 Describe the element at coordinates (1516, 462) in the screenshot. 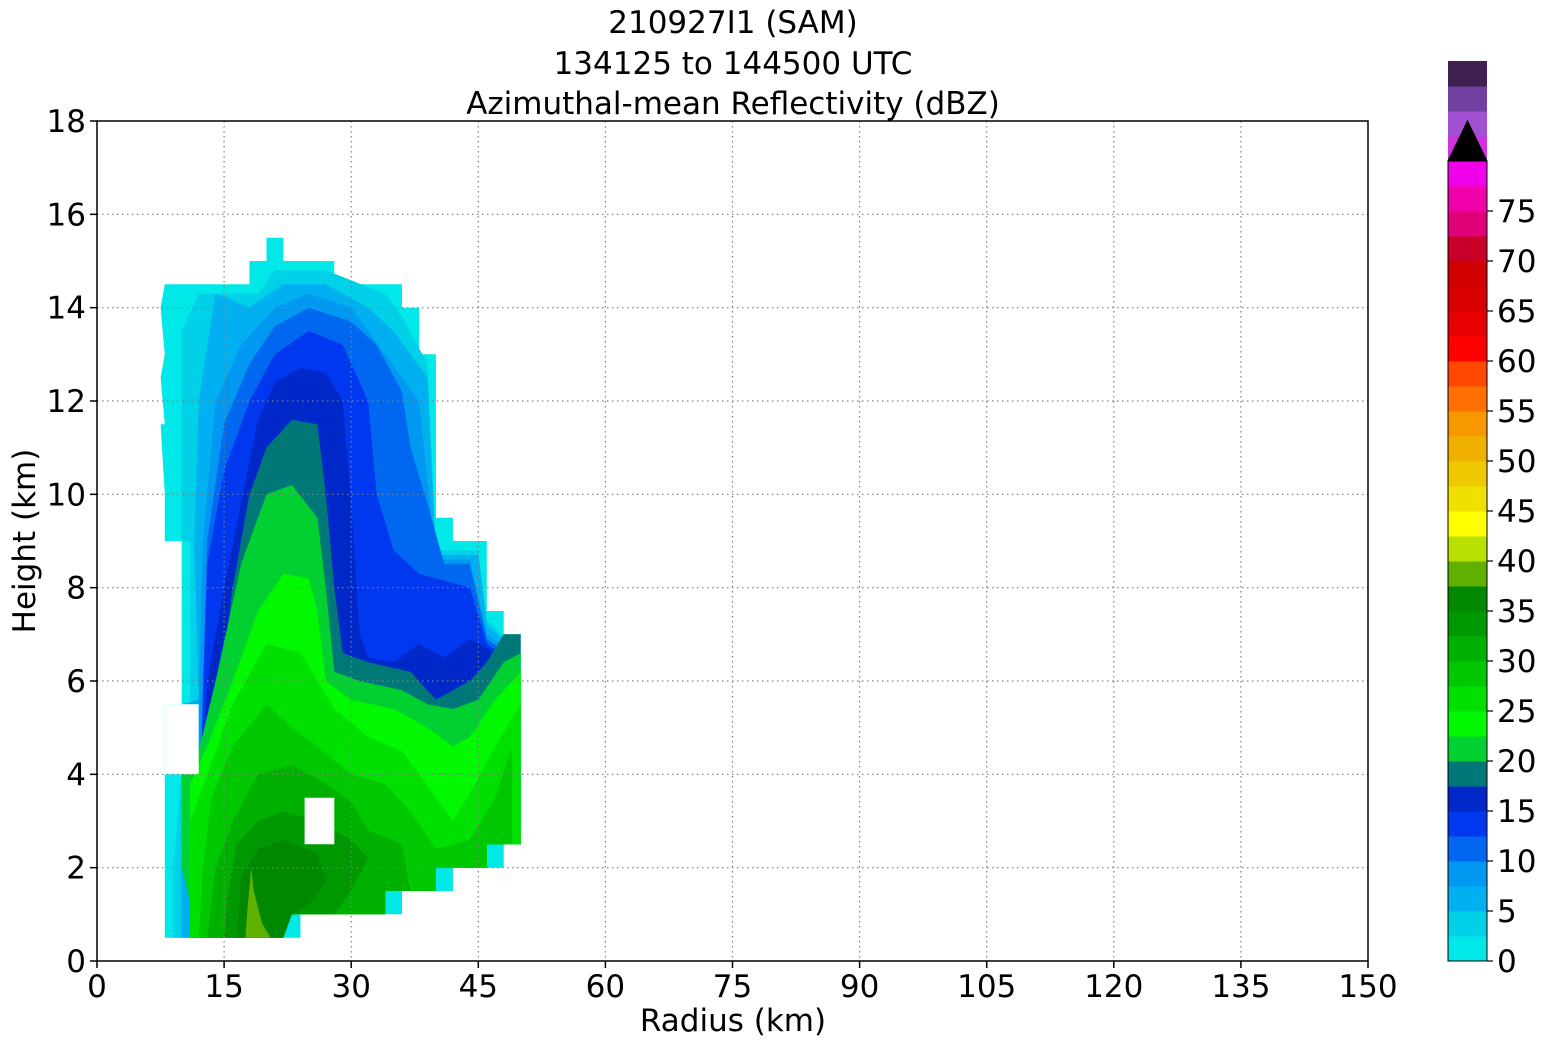

I see `colorbar-tick-label-50: 50` at that location.